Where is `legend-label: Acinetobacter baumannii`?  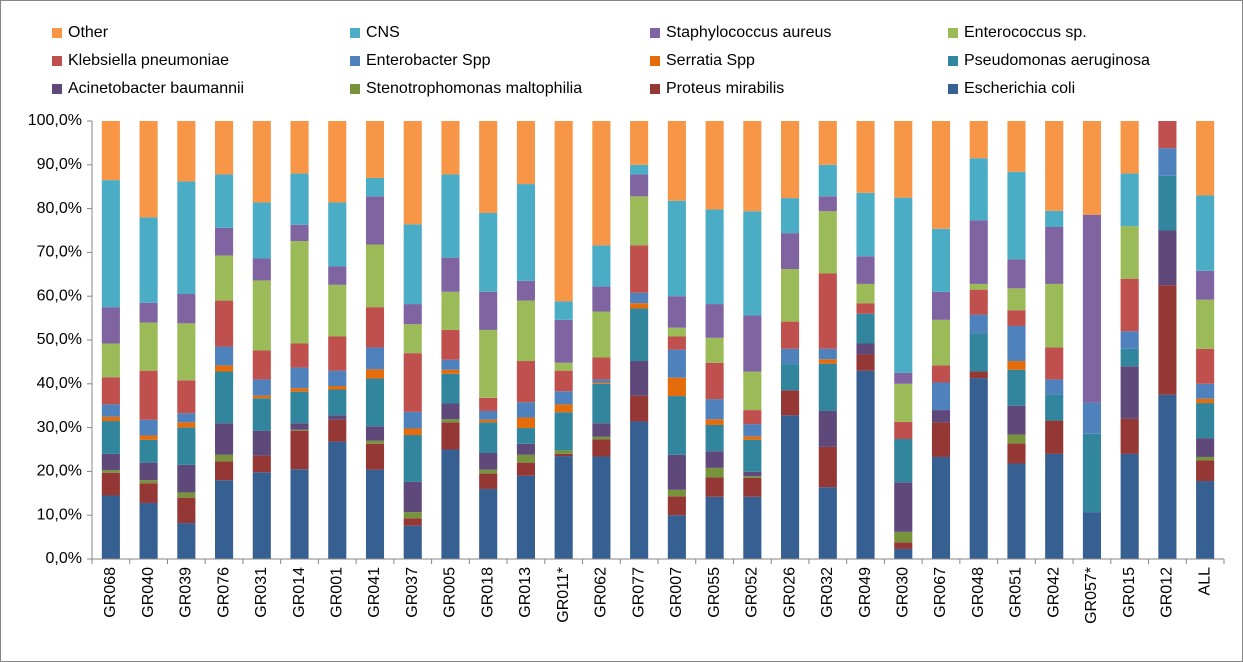 legend-label: Acinetobacter baumannii is located at coordinates (156, 88).